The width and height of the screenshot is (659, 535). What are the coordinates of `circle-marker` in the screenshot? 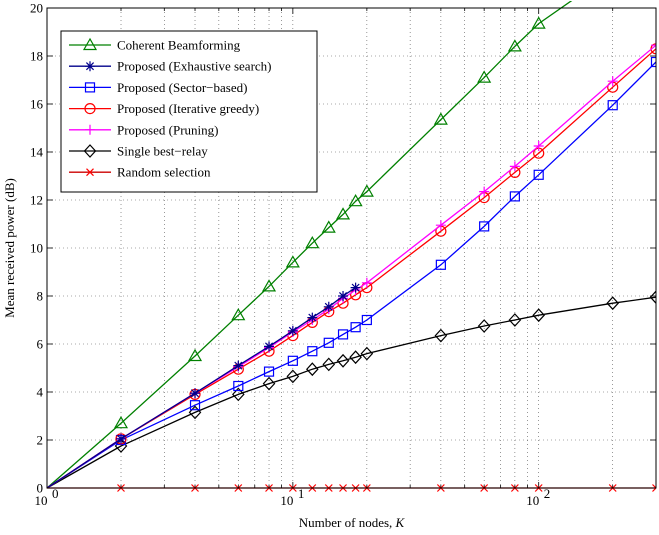 It's located at (90, 108).